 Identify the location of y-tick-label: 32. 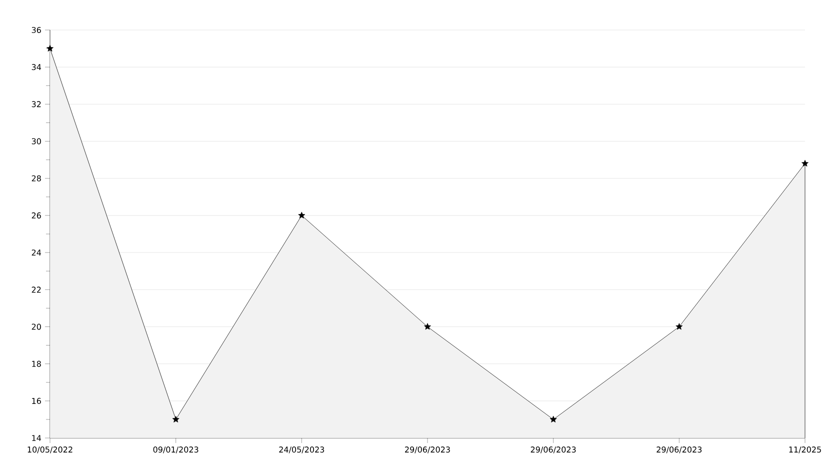
(36, 104).